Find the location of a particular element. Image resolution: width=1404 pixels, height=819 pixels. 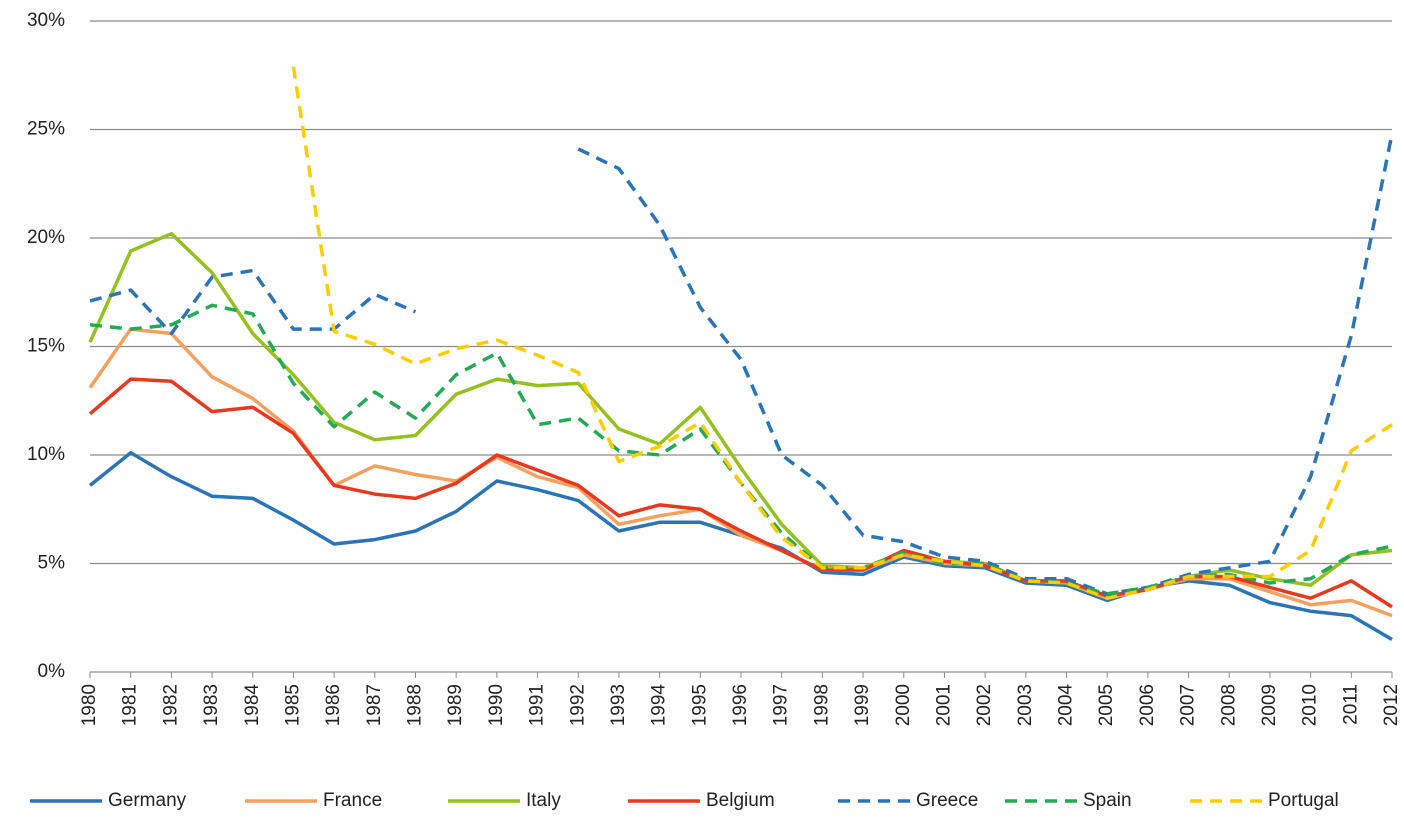

legend-label: Portugal is located at coordinates (1303, 800).